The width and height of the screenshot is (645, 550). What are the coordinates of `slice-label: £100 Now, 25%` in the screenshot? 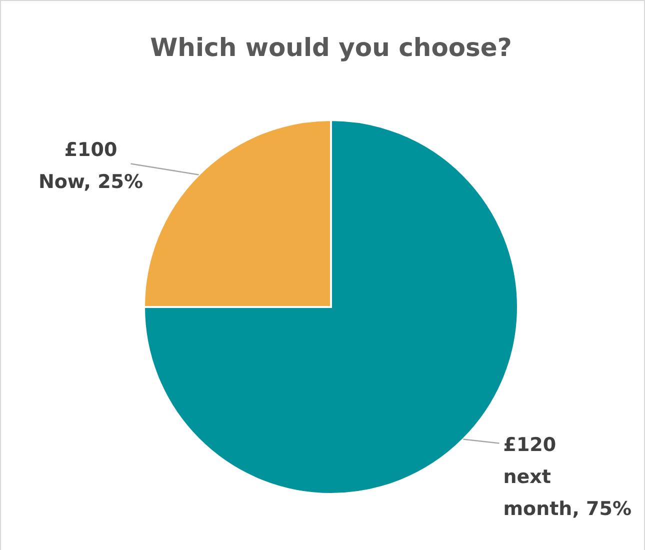 It's located at (91, 165).